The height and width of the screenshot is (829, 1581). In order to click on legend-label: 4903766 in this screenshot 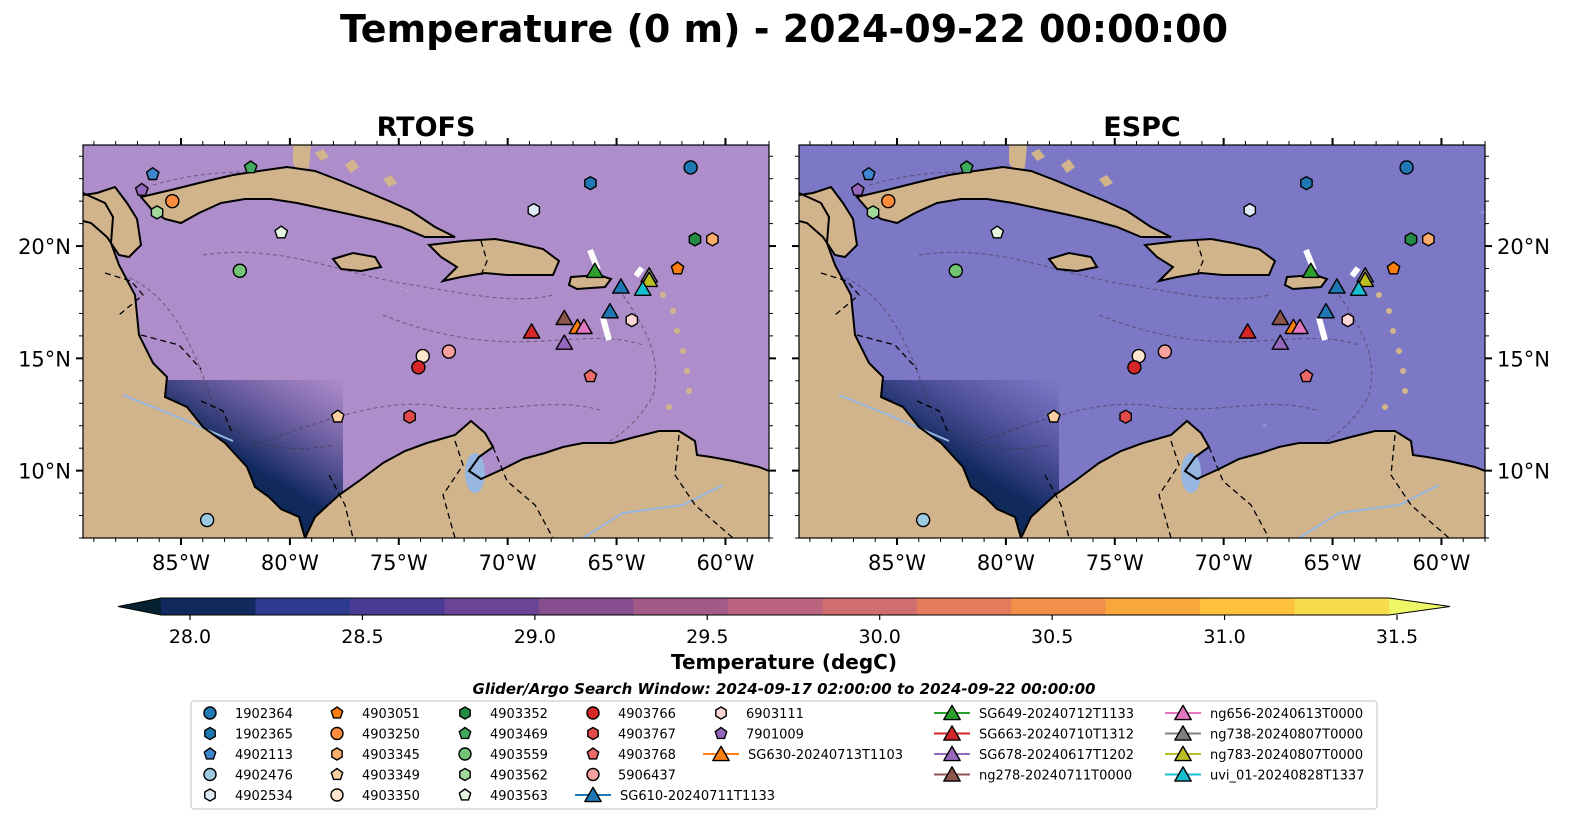, I will do `click(647, 714)`.